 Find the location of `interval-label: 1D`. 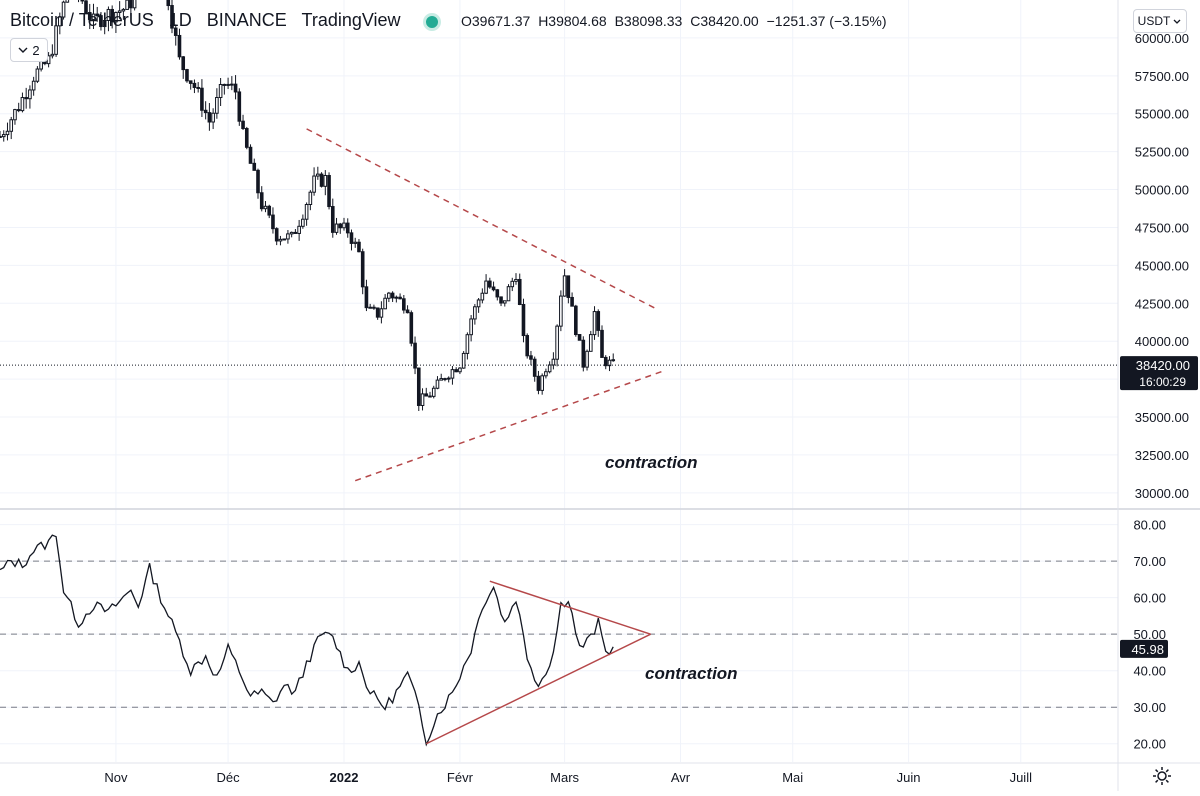

interval-label: 1D is located at coordinates (180, 20).